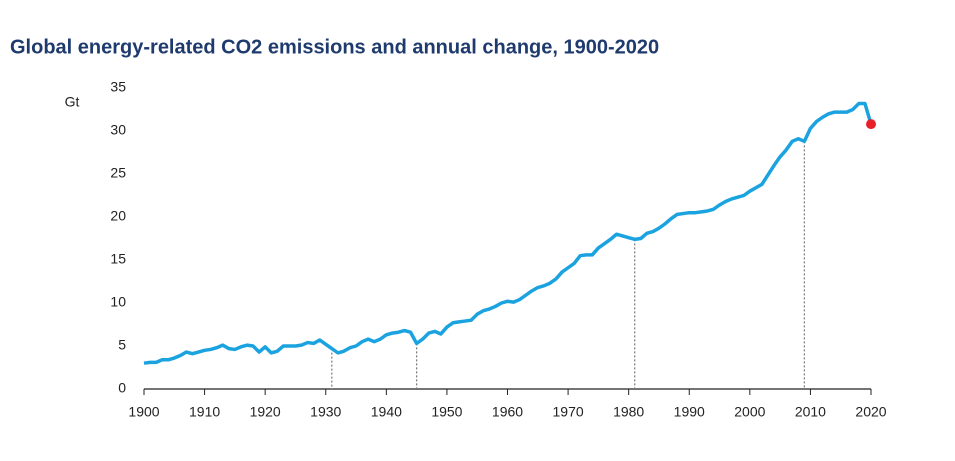 The height and width of the screenshot is (461, 955). I want to click on x-tick-label: 1940, so click(386, 412).